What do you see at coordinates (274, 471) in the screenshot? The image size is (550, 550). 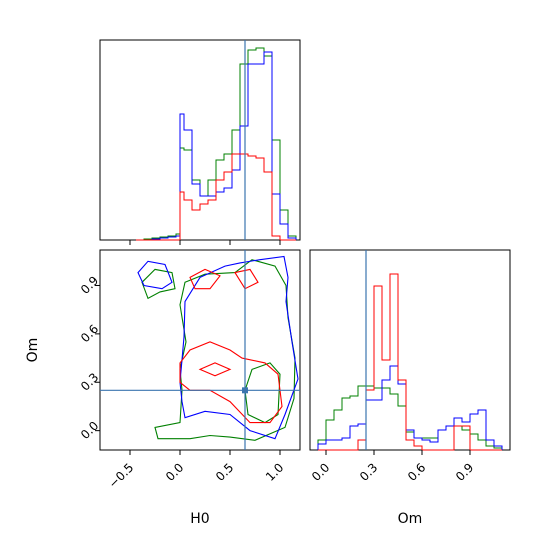 I see `h0-om-xtick-label: 1.0` at bounding box center [274, 471].